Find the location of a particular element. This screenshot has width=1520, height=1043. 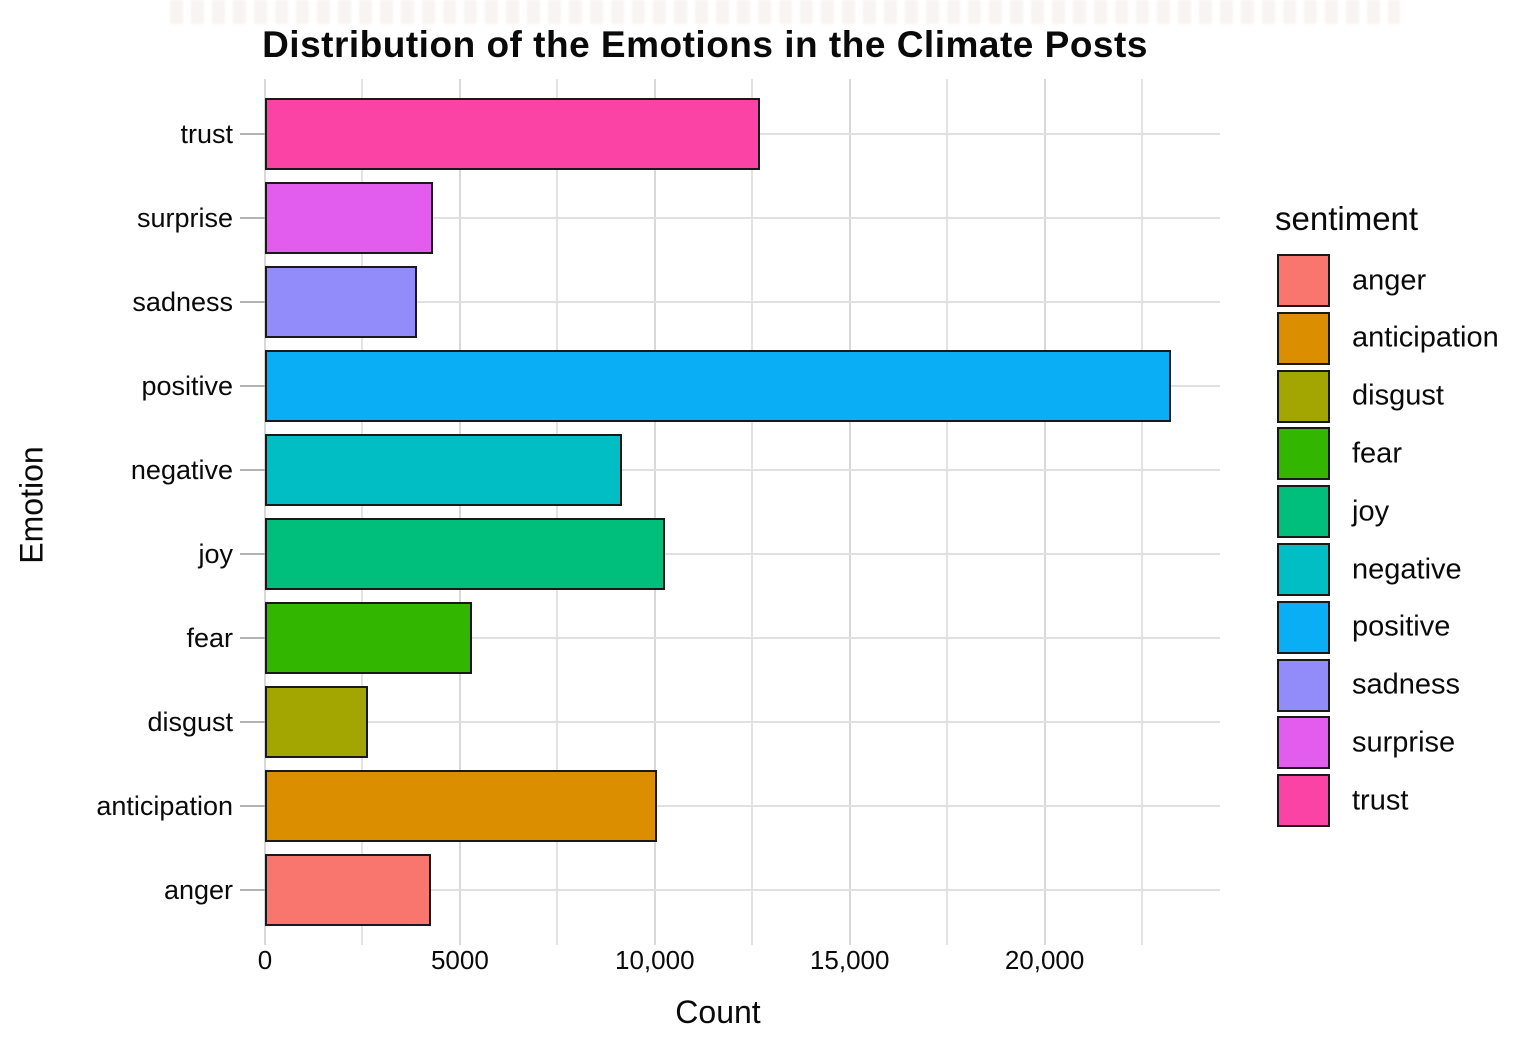

x-axis-label-20000: 20,000 is located at coordinates (1044, 960).